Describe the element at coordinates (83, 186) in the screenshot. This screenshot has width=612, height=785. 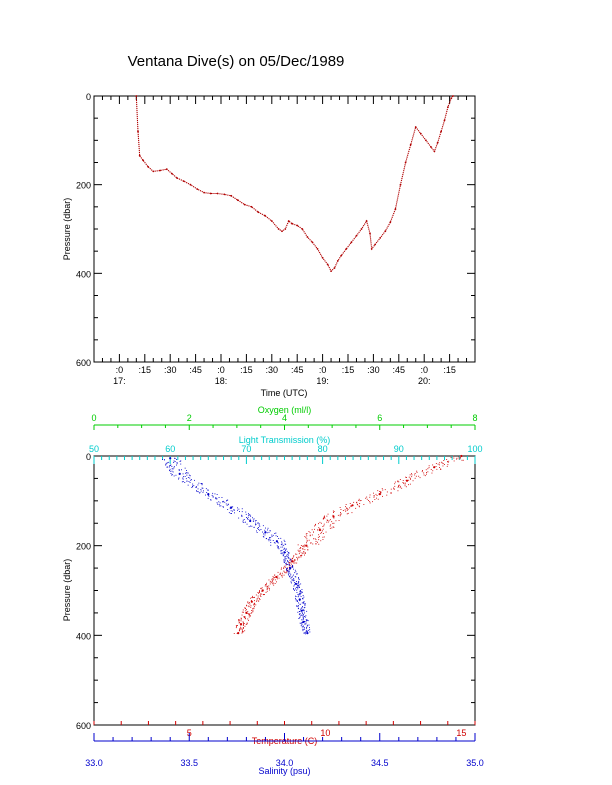
I see `y-tick-label: 200` at that location.